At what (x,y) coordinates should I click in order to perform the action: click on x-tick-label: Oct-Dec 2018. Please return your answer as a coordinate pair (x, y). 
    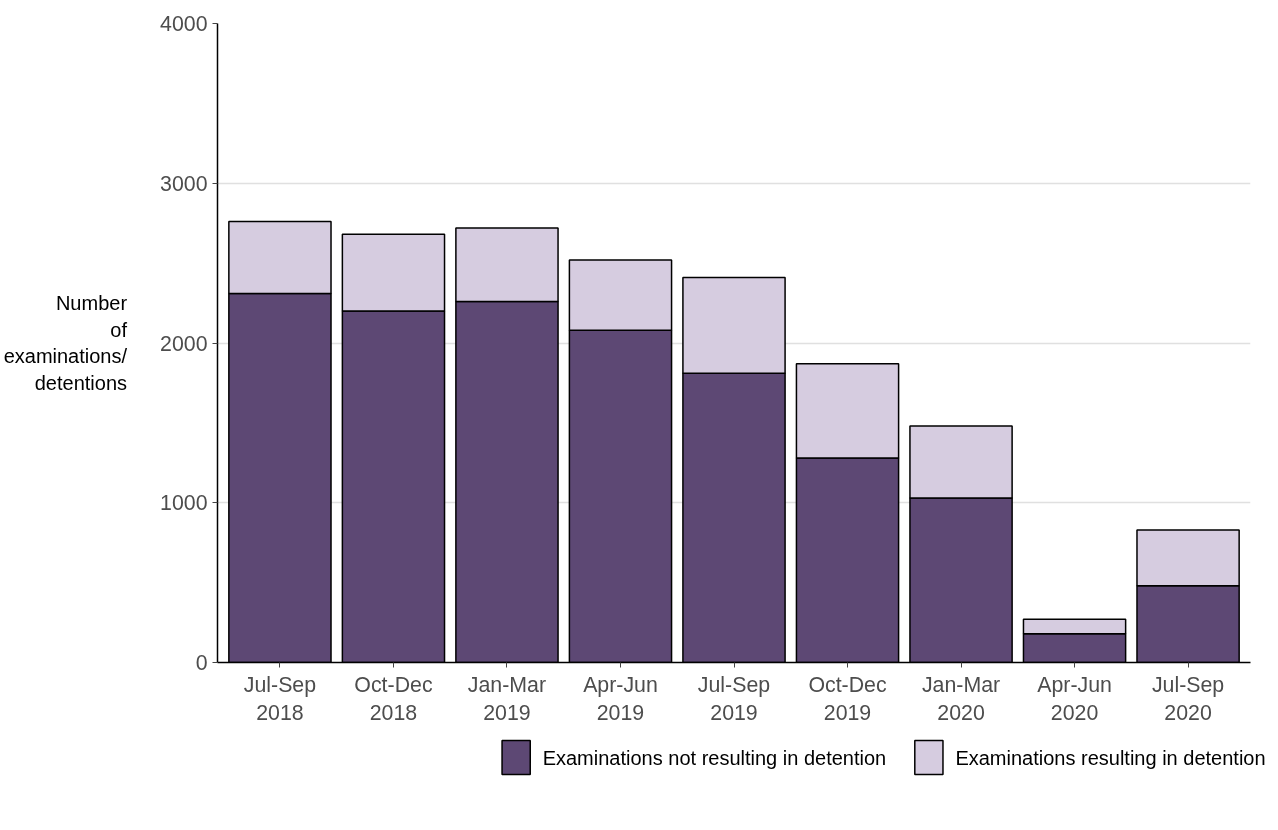
    Looking at the image, I should click on (393, 699).